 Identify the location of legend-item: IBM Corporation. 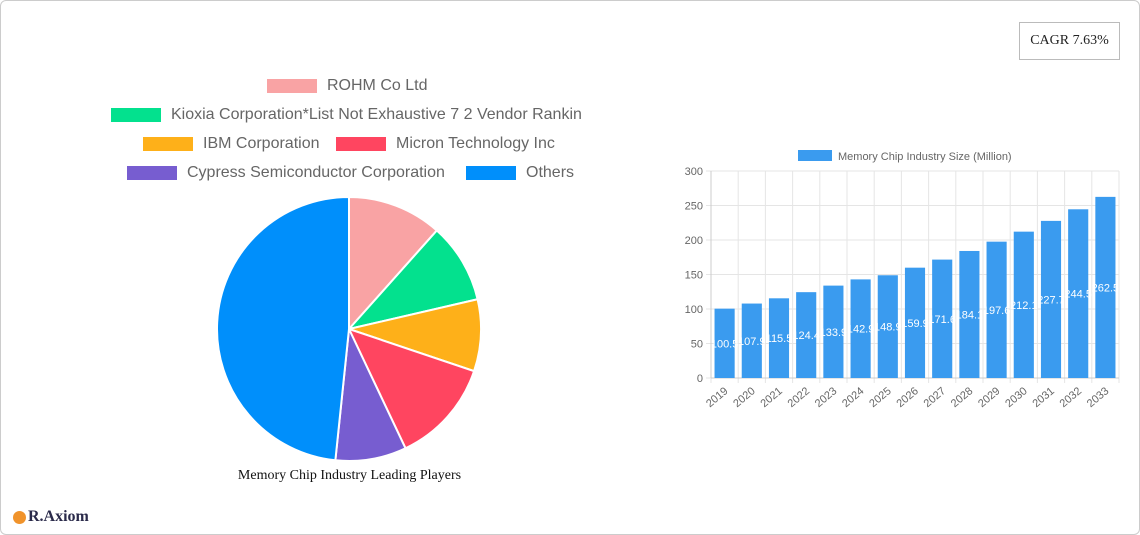
(231, 144).